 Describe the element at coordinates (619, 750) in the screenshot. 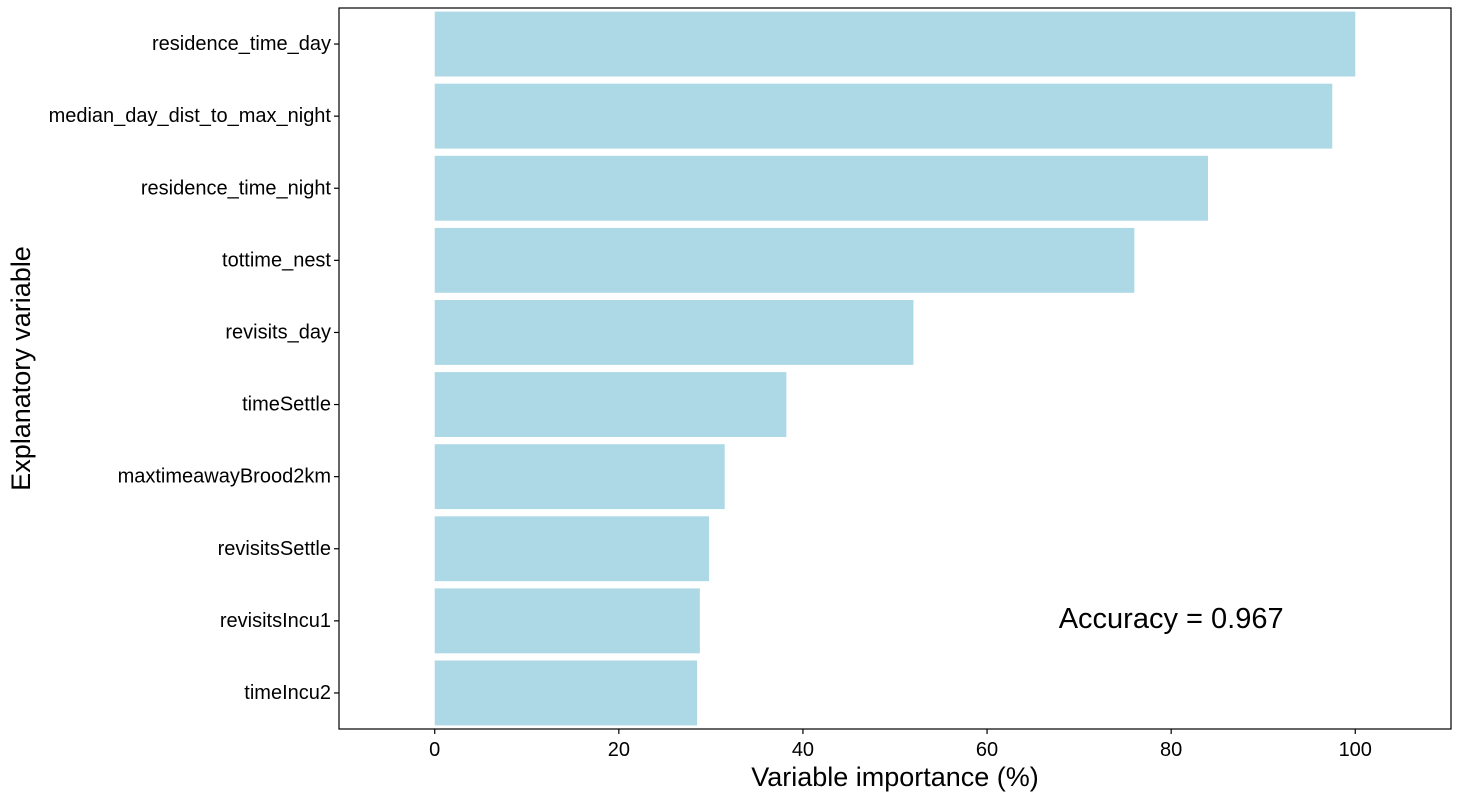

I see `x-tick-label: 20` at that location.